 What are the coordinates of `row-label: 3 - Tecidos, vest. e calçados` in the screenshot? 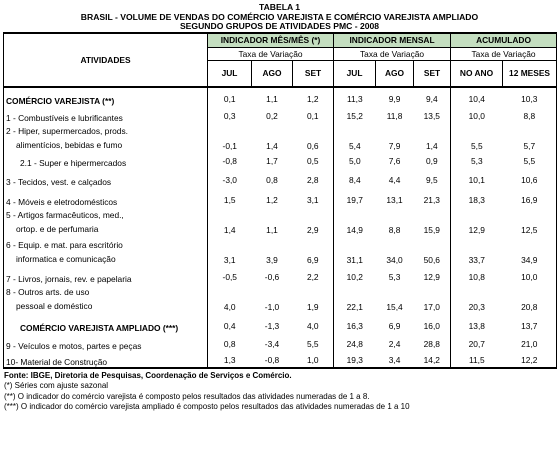 It's located at (105, 177).